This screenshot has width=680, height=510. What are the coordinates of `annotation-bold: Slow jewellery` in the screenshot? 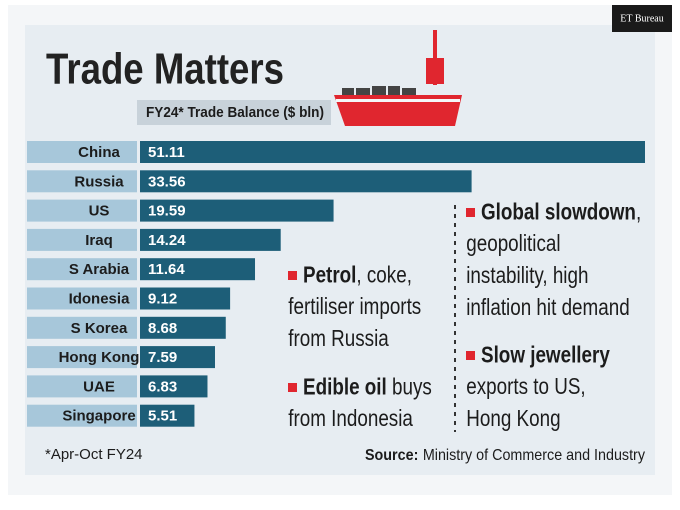 It's located at (545, 354).